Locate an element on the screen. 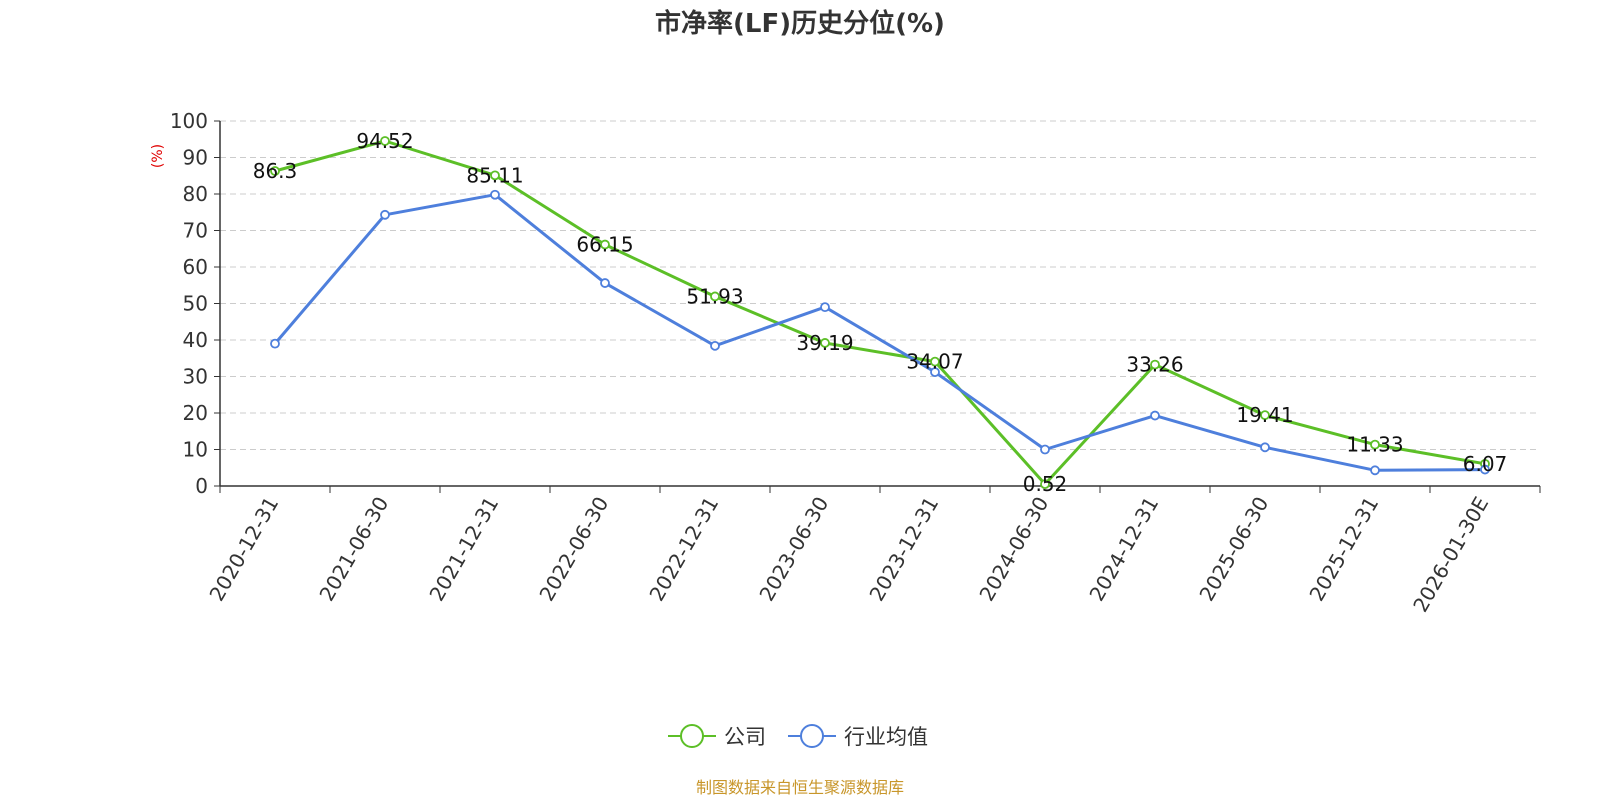 This screenshot has width=1600, height=800. x-tick-label: 2024-06-30 is located at coordinates (1013, 549).